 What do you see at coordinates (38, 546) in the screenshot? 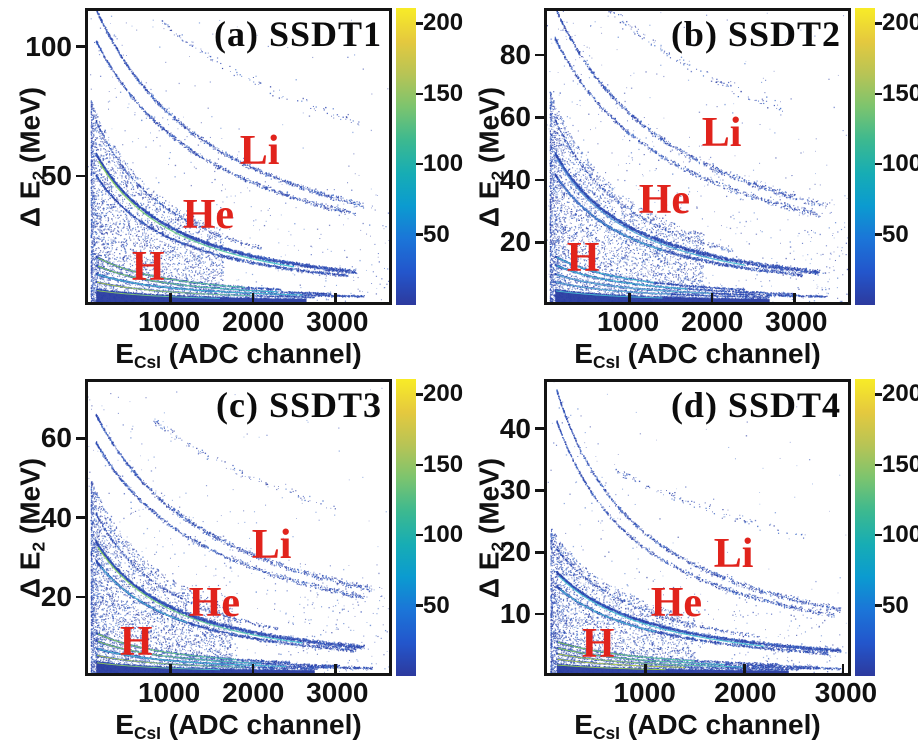
I see `y-axis-title-subscript: 2` at bounding box center [38, 546].